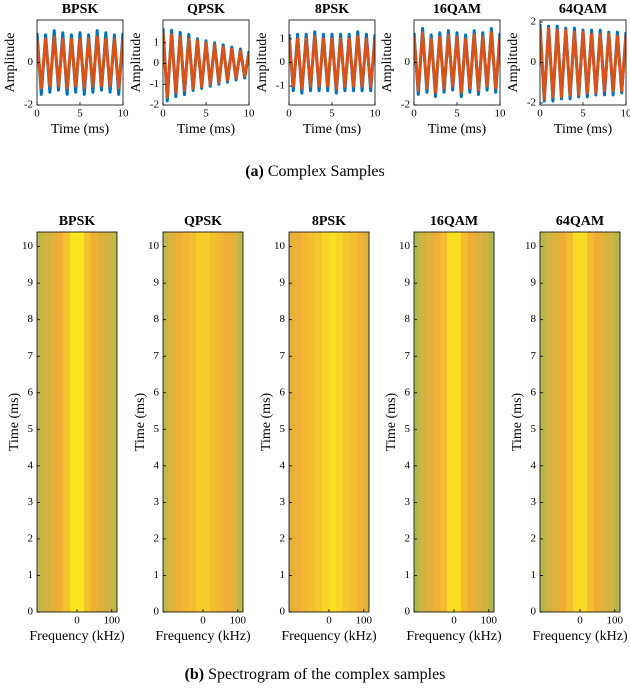 The image size is (630, 693). Describe the element at coordinates (326, 171) in the screenshot. I see `caption-text: Complex Samples` at that location.